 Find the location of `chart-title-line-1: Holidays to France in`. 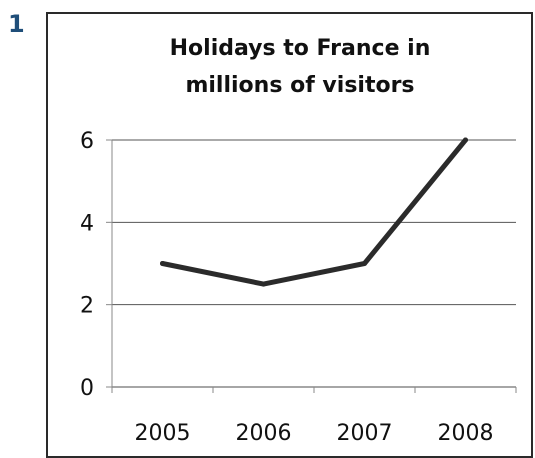

chart-title-line-1: Holidays to France in is located at coordinates (300, 48).